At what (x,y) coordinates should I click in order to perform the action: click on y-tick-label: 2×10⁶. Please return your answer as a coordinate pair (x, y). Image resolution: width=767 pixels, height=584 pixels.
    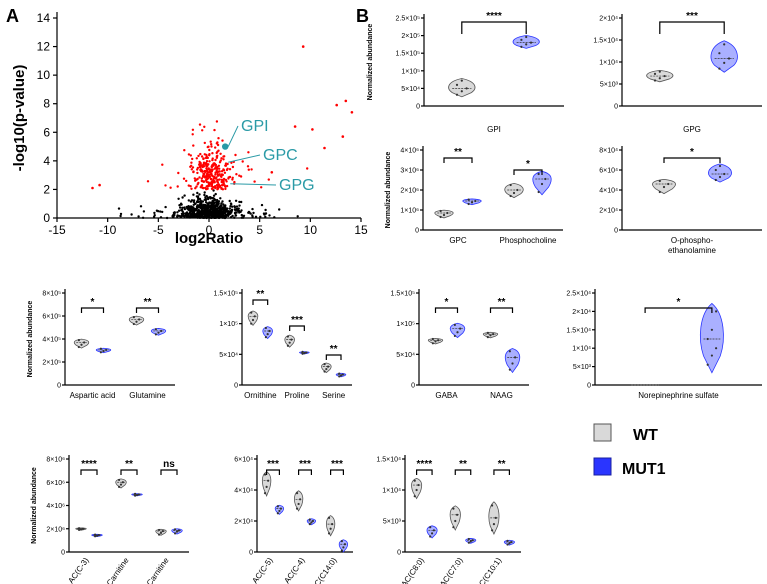
    Looking at the image, I should click on (409, 191).